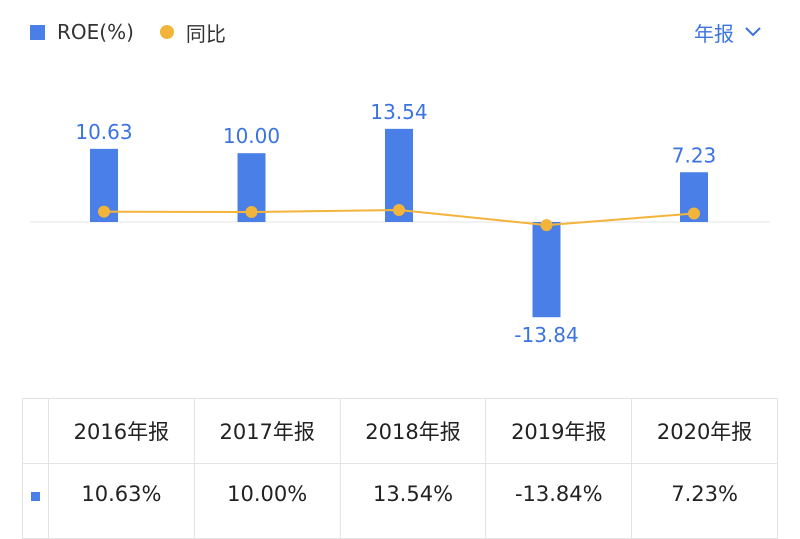  Describe the element at coordinates (267, 501) in the screenshot. I see `value-cell: 10.00%` at that location.